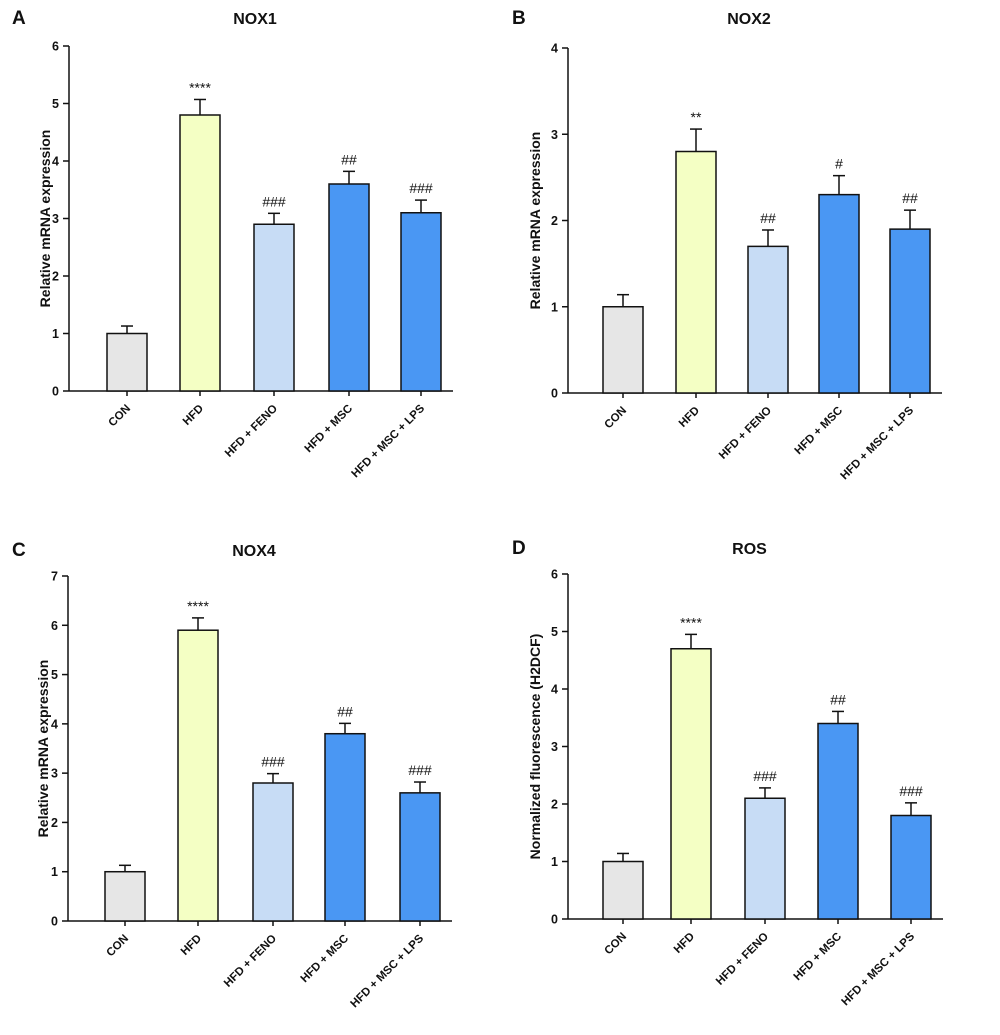 The image size is (1000, 1035). What do you see at coordinates (54, 577) in the screenshot?
I see `y-tick-label: 7` at bounding box center [54, 577].